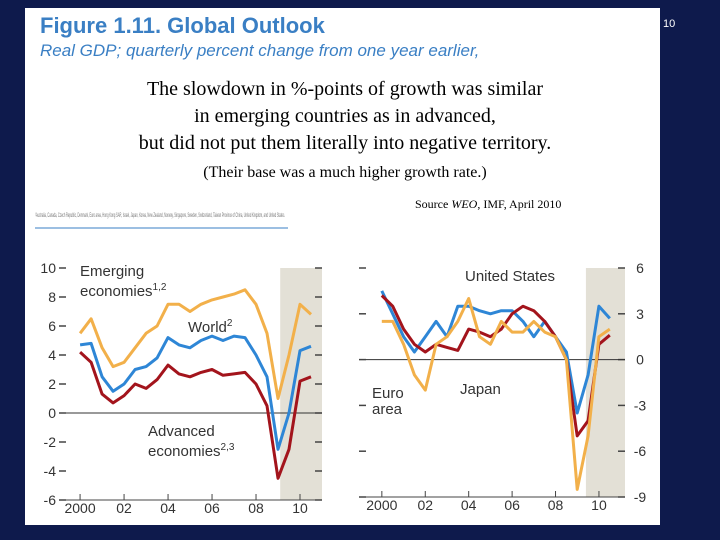 This screenshot has width=720, height=540. What do you see at coordinates (52, 384) in the screenshot?
I see `y-tick-label: 2` at bounding box center [52, 384].